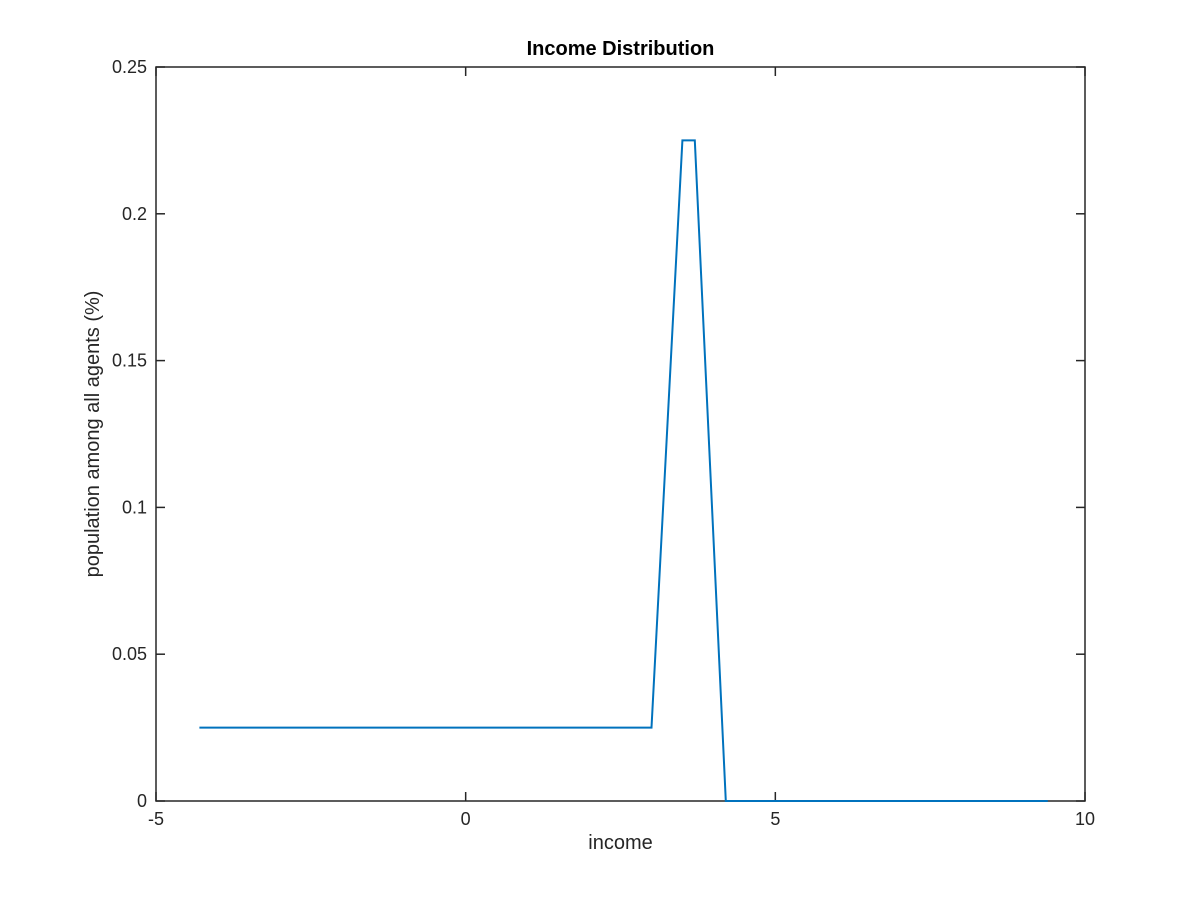  I want to click on y-axis-label: population among all agents (%), so click(93, 434).